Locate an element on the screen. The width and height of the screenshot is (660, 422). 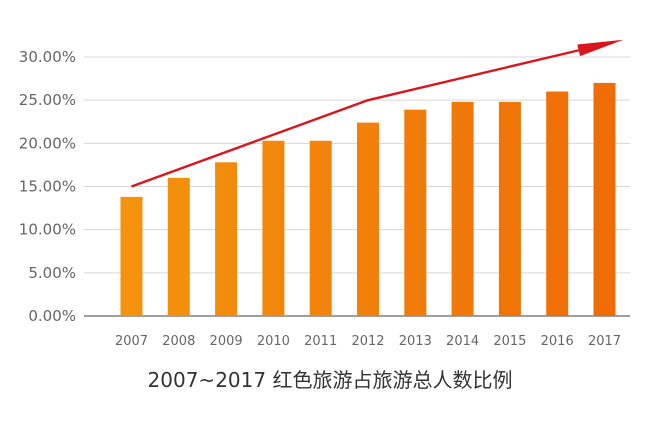
y-tick-label: 25.00% is located at coordinates (47, 100).